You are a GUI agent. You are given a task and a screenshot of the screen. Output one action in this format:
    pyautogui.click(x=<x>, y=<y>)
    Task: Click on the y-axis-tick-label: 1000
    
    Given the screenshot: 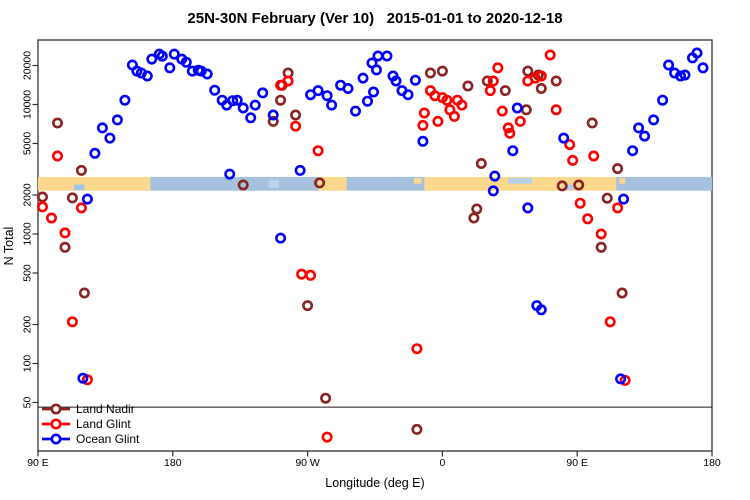 What is the action you would take?
    pyautogui.click(x=27, y=234)
    